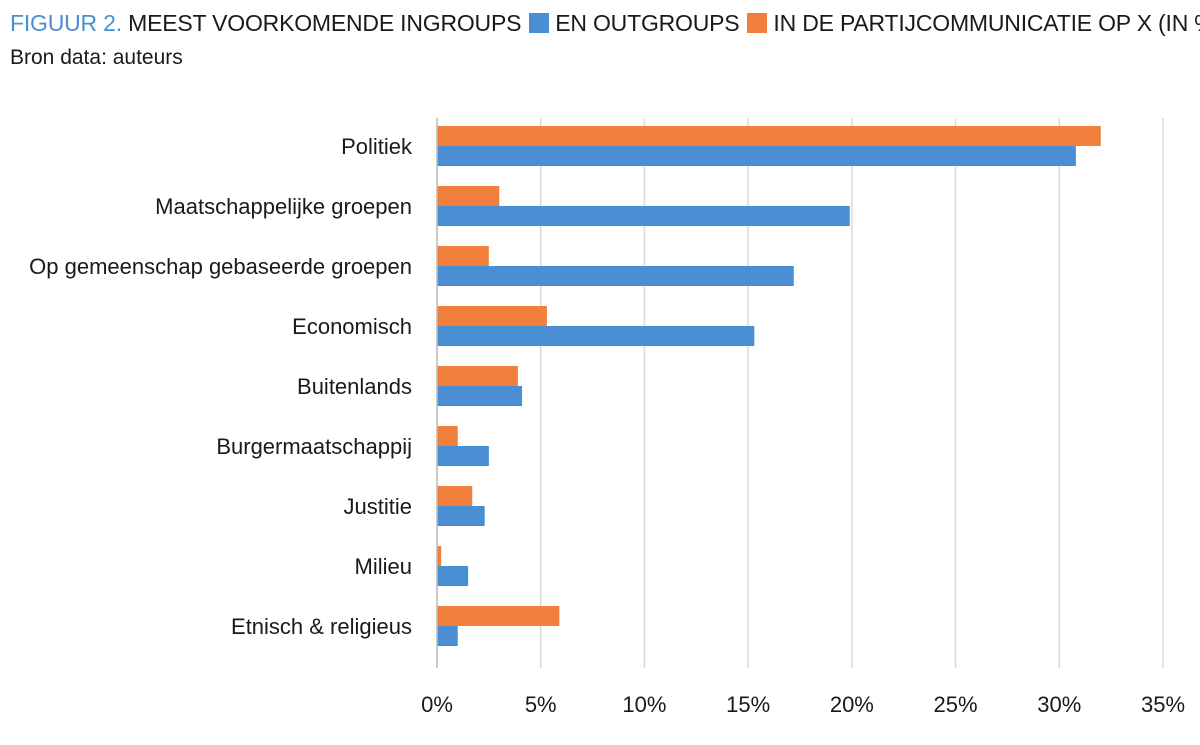 The width and height of the screenshot is (1200, 745). What do you see at coordinates (1163, 704) in the screenshot?
I see `x-tick-label: 35%` at bounding box center [1163, 704].